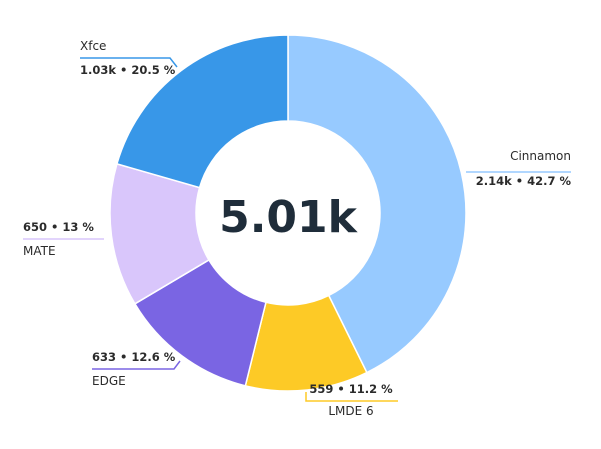 Image resolution: width=601 pixels, height=449 pixels. I want to click on leader-line-xfce, so click(129, 62).